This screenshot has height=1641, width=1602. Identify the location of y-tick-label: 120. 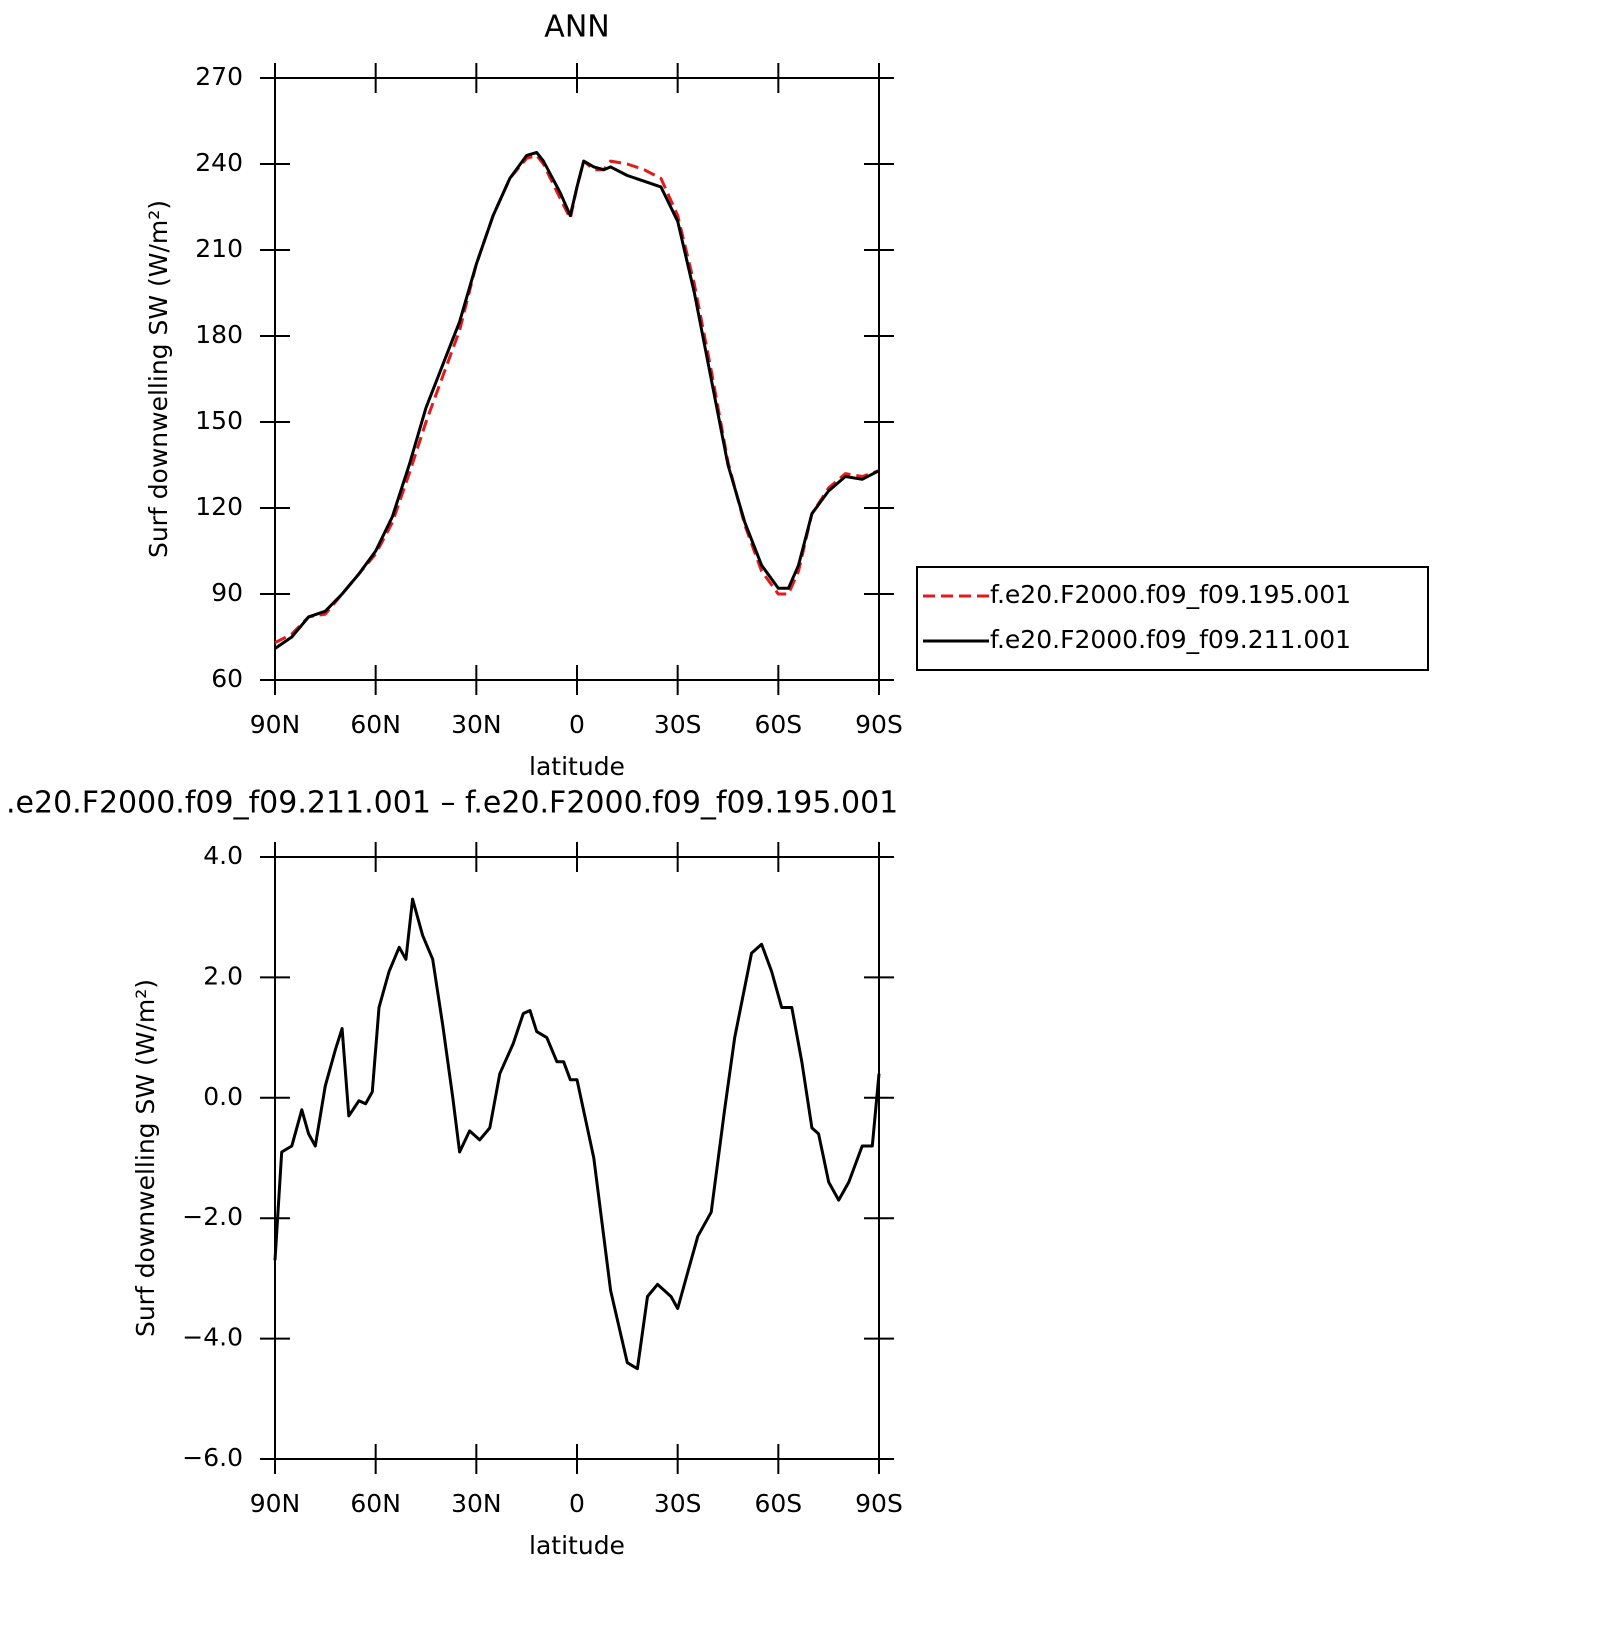
(219, 506).